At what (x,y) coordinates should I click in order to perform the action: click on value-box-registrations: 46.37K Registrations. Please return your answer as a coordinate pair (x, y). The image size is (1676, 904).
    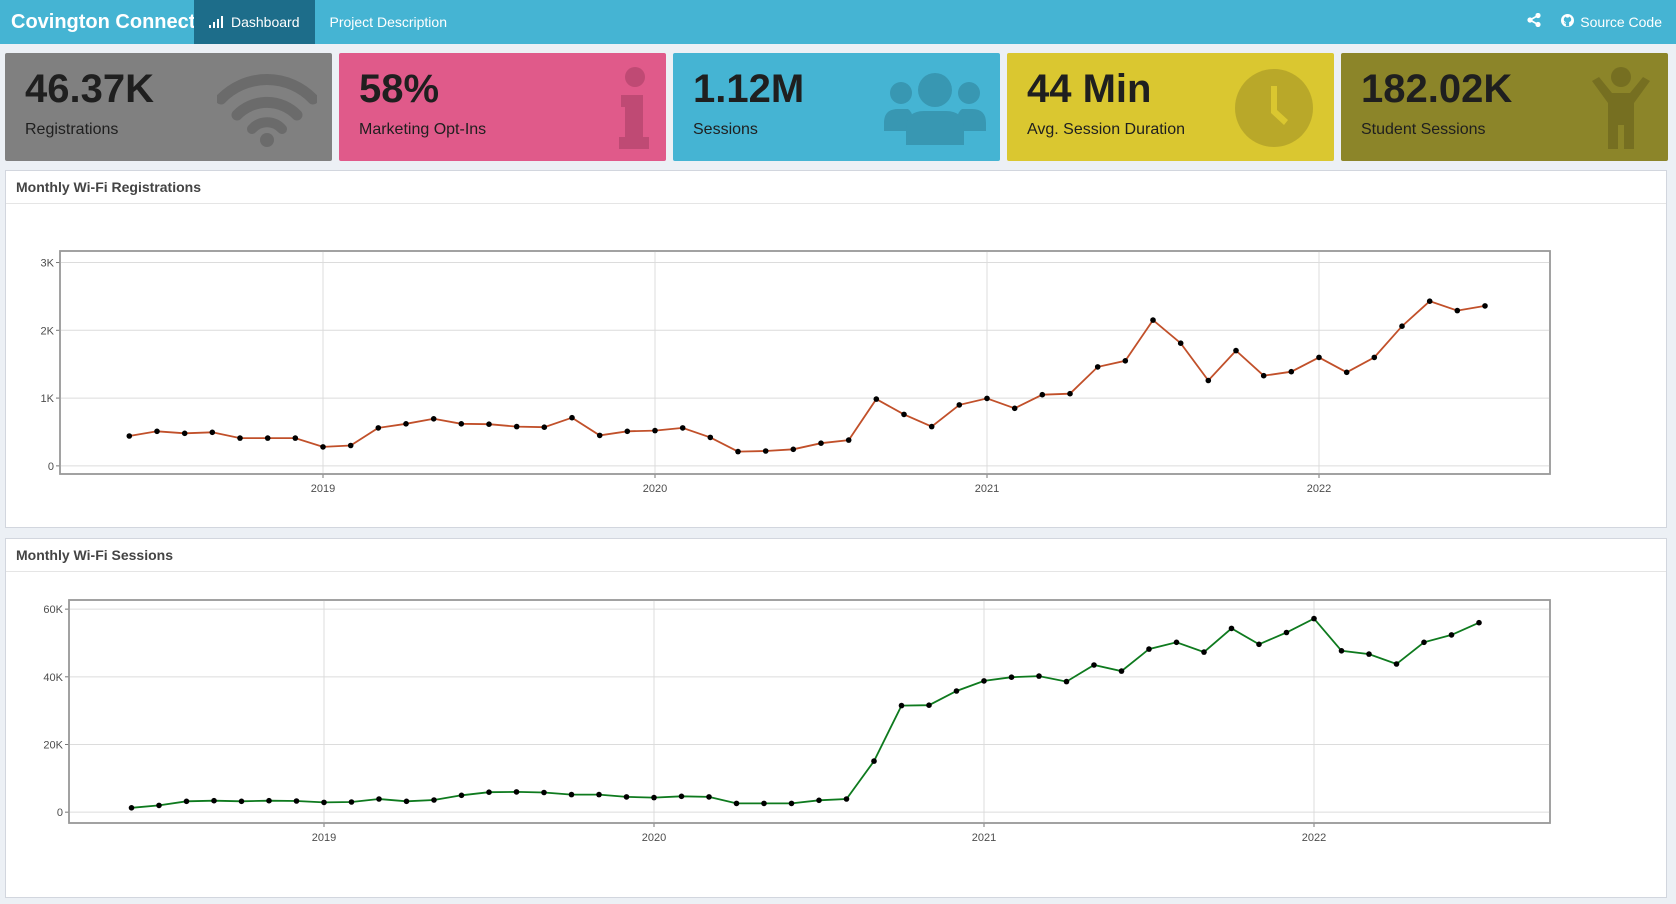
    Looking at the image, I should click on (168, 107).